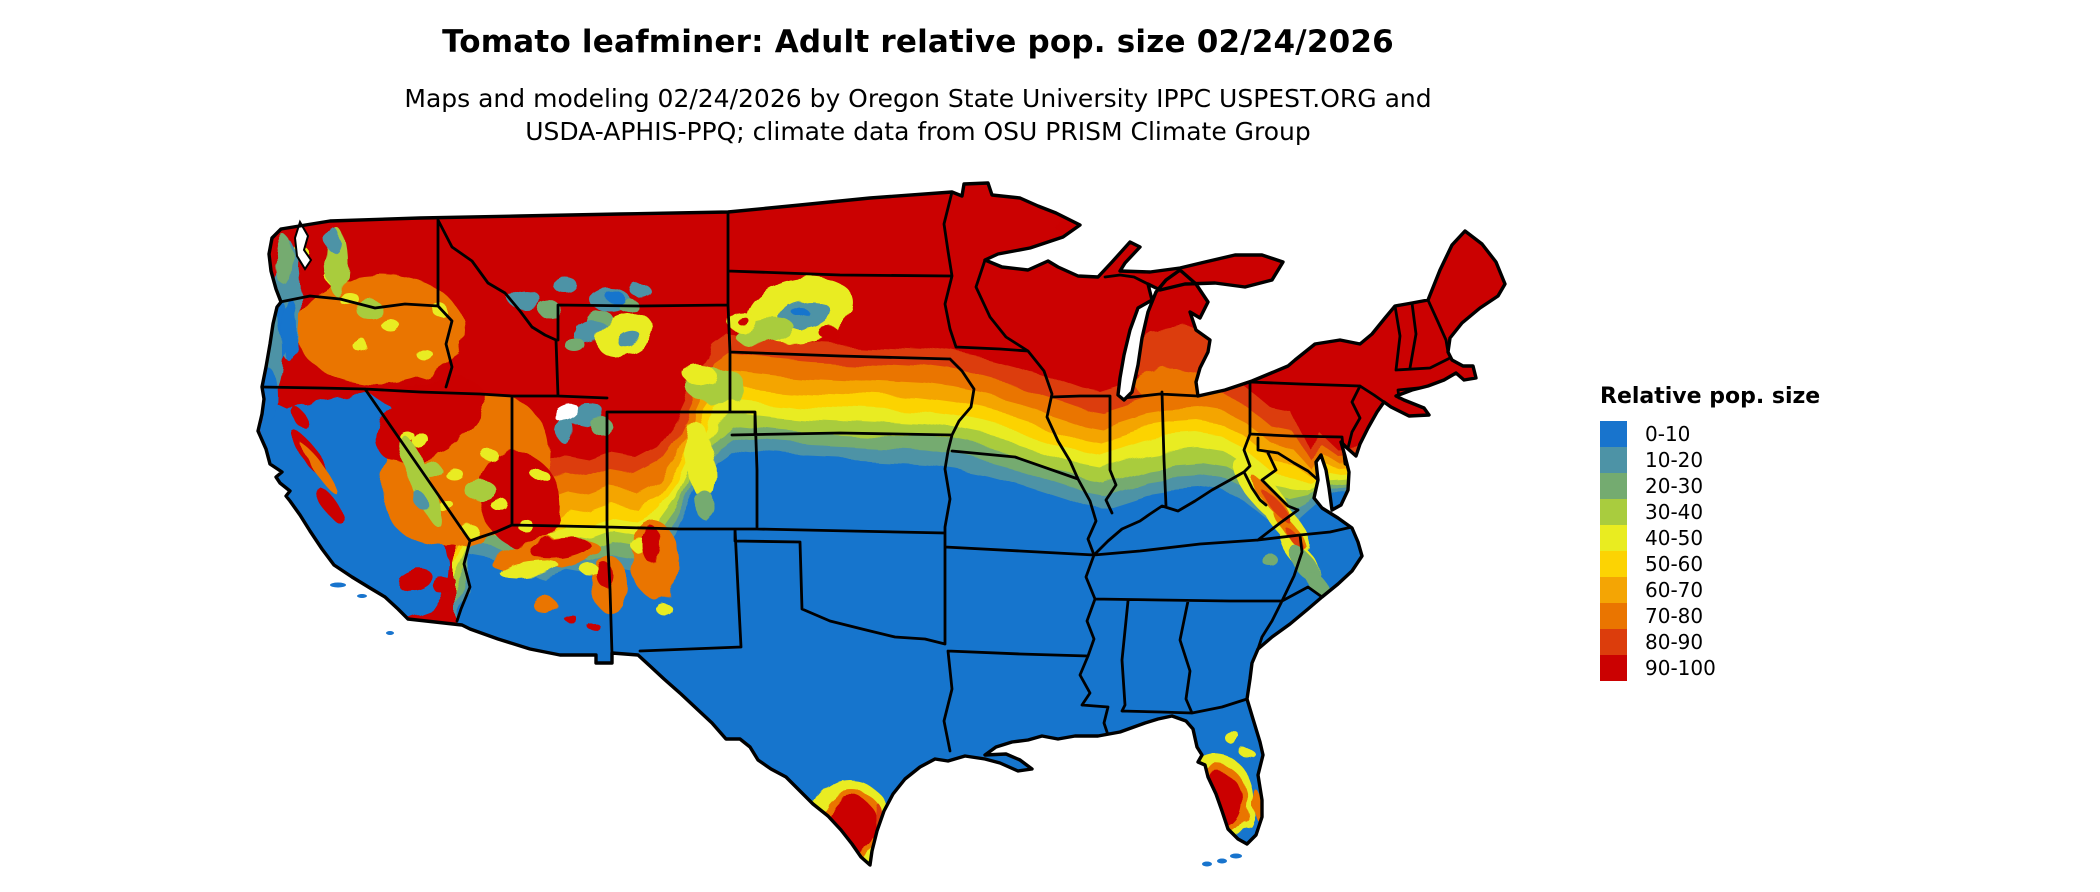 This screenshot has height=892, width=2100. What do you see at coordinates (1750, 564) in the screenshot?
I see `legend-item-50-60: 50-60` at bounding box center [1750, 564].